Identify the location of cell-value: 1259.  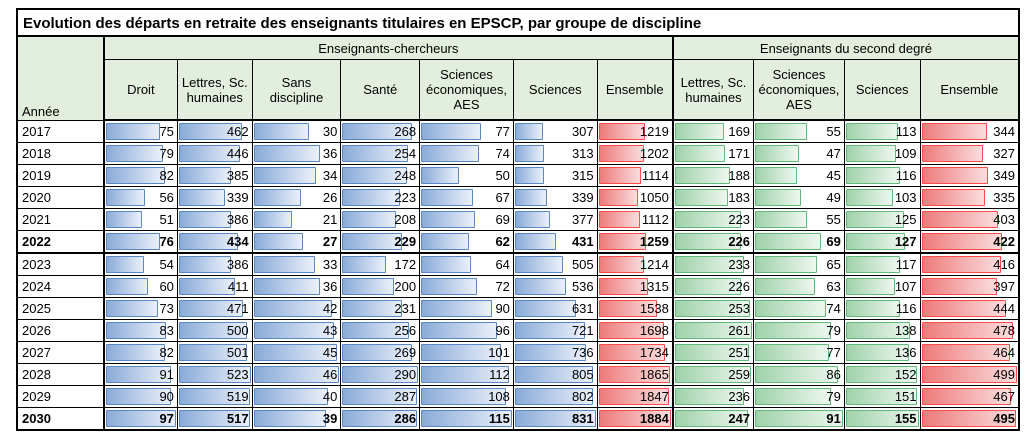
(654, 241).